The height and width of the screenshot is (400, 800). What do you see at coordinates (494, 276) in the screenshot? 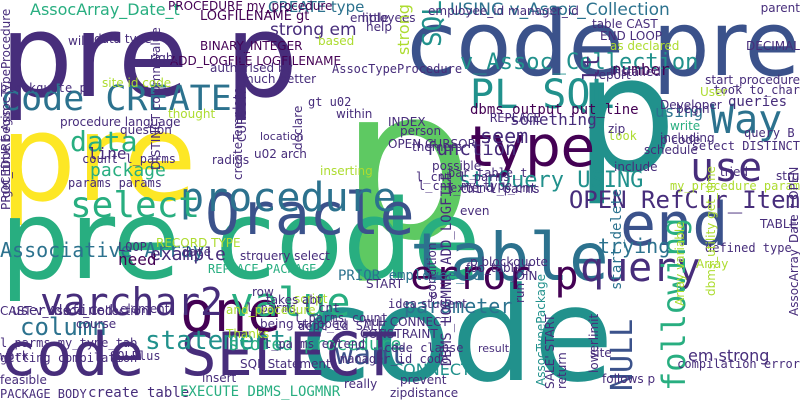
I see `cloud-word: error p` at bounding box center [494, 276].